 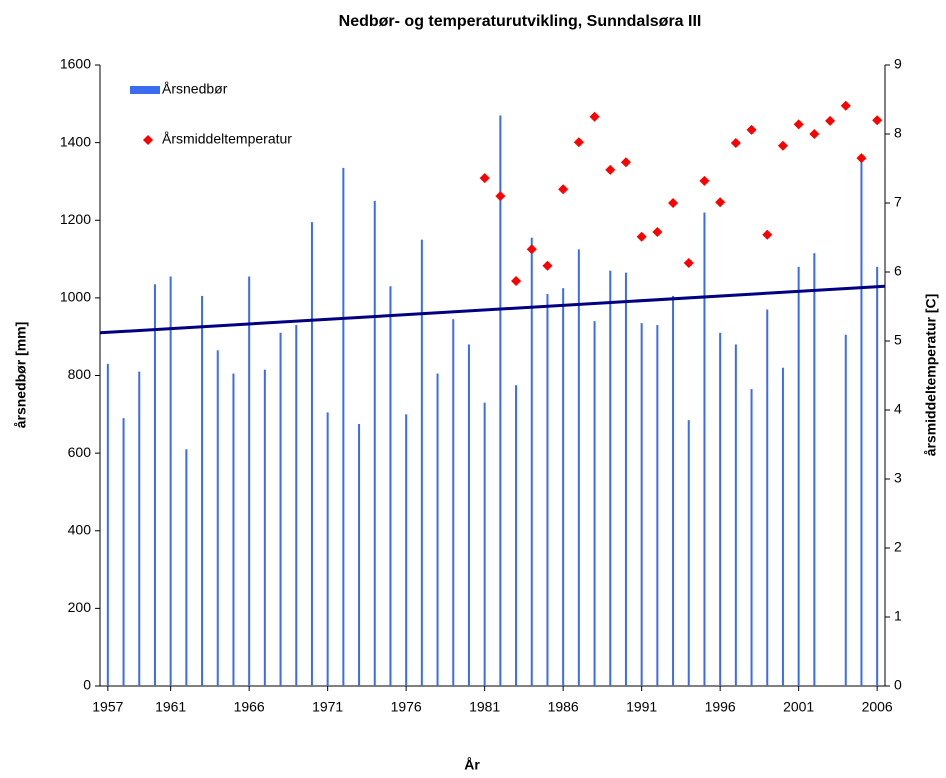 I want to click on y2-tick-label: 5, so click(x=898, y=340).